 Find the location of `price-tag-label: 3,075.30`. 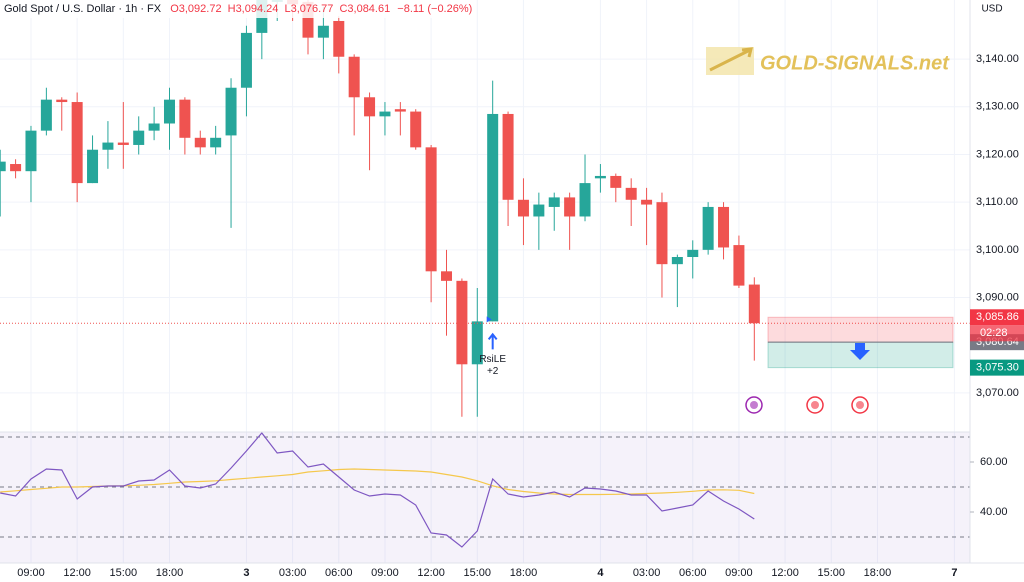

price-tag-label: 3,075.30 is located at coordinates (997, 368).